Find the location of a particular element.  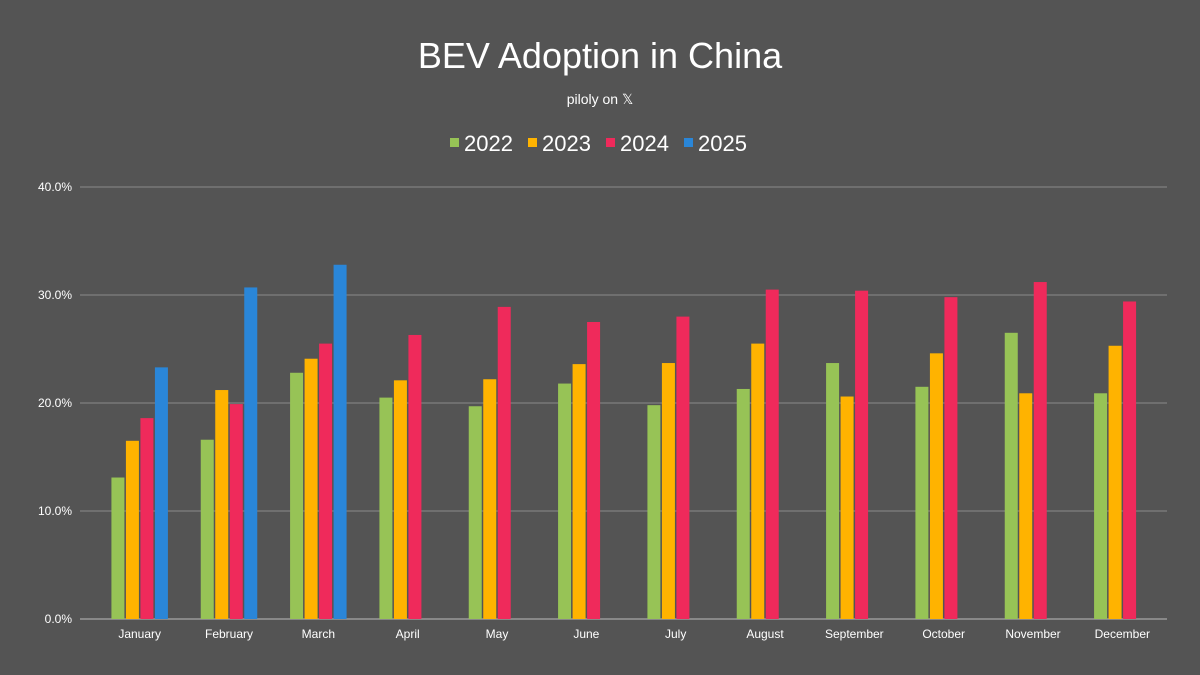

bar-2022-march is located at coordinates (297, 495).